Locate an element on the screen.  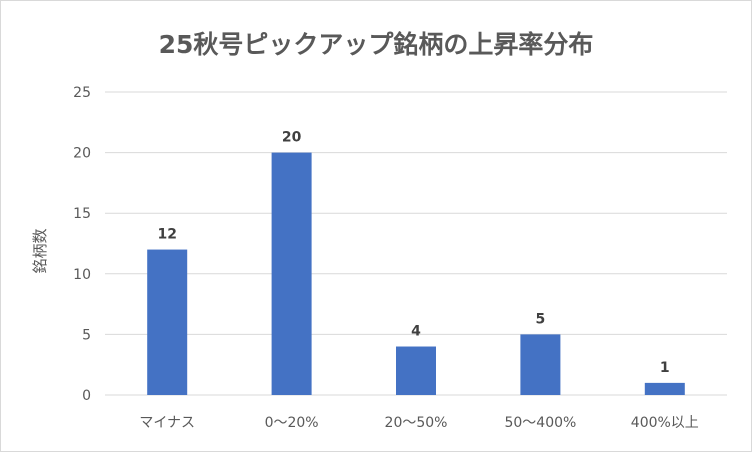
x-tick-label: マイナス is located at coordinates (167, 423).